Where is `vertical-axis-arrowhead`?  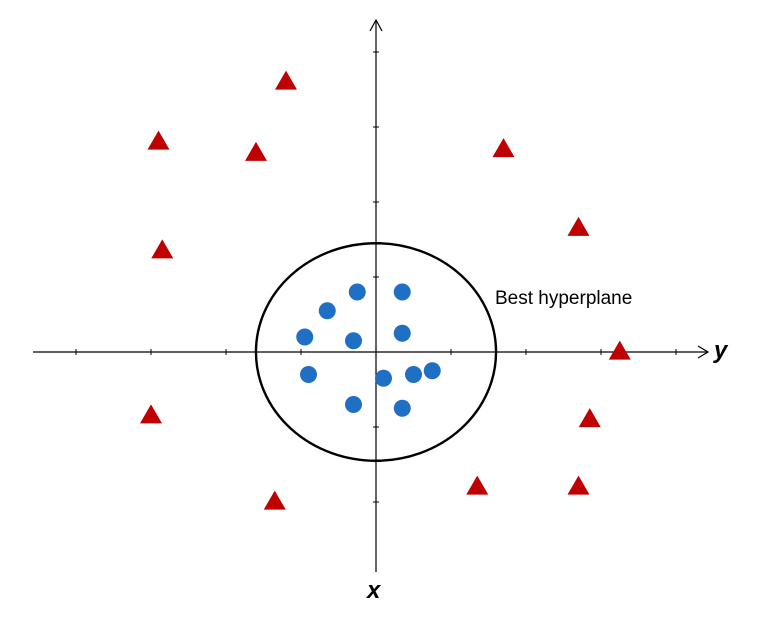
vertical-axis-arrowhead is located at coordinates (376, 25).